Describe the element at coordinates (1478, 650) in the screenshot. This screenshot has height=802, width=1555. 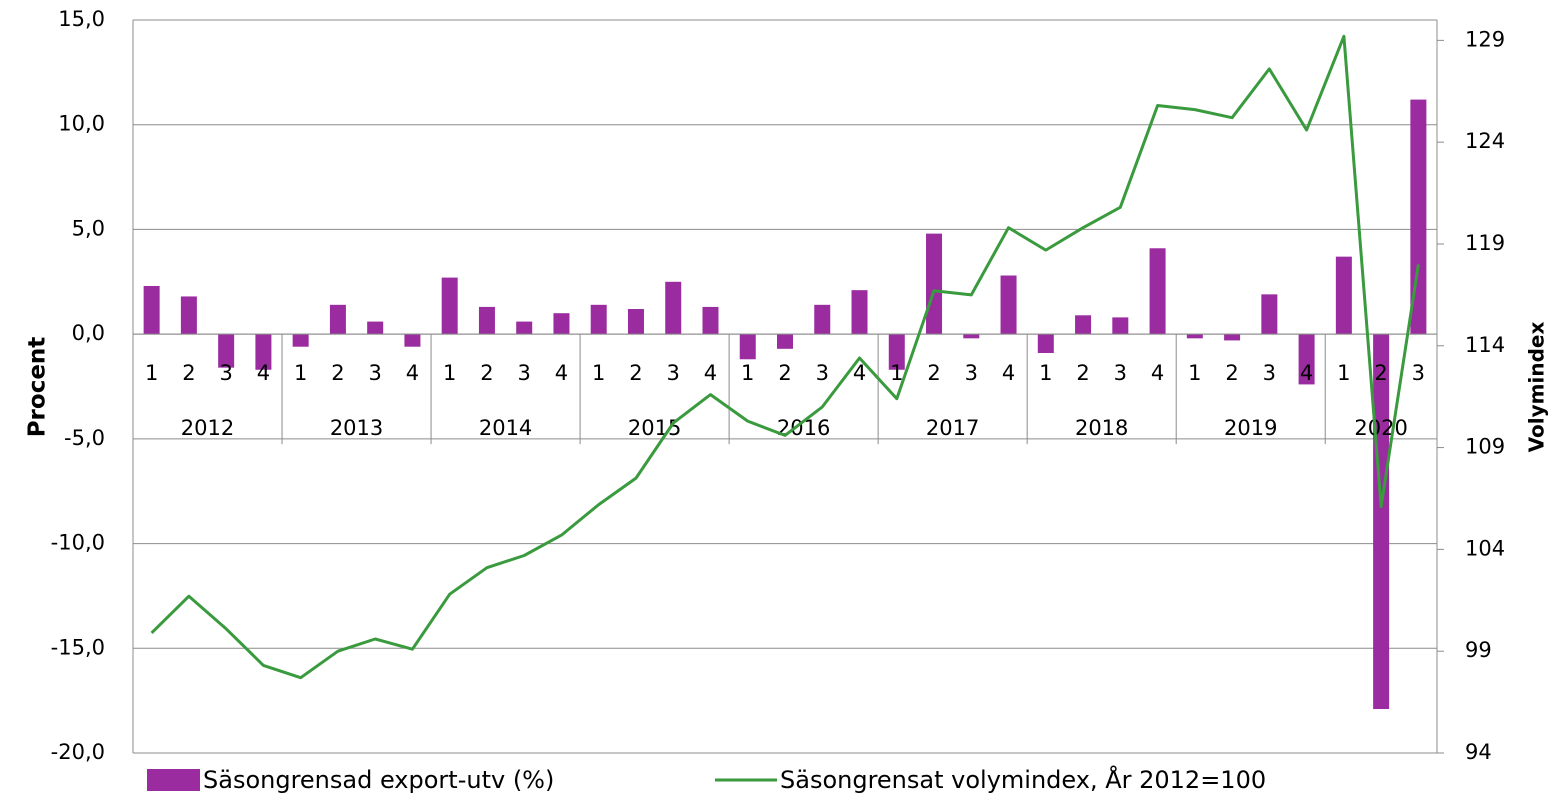
I see `y2-tick-label: 99` at that location.